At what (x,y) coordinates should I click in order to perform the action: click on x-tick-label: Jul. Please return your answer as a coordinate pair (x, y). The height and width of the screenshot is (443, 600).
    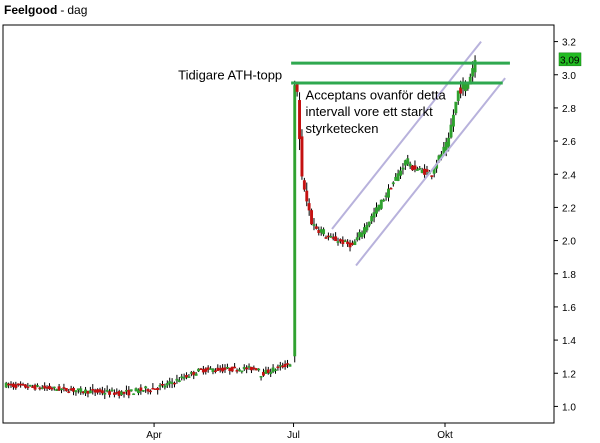
    Looking at the image, I should click on (293, 435).